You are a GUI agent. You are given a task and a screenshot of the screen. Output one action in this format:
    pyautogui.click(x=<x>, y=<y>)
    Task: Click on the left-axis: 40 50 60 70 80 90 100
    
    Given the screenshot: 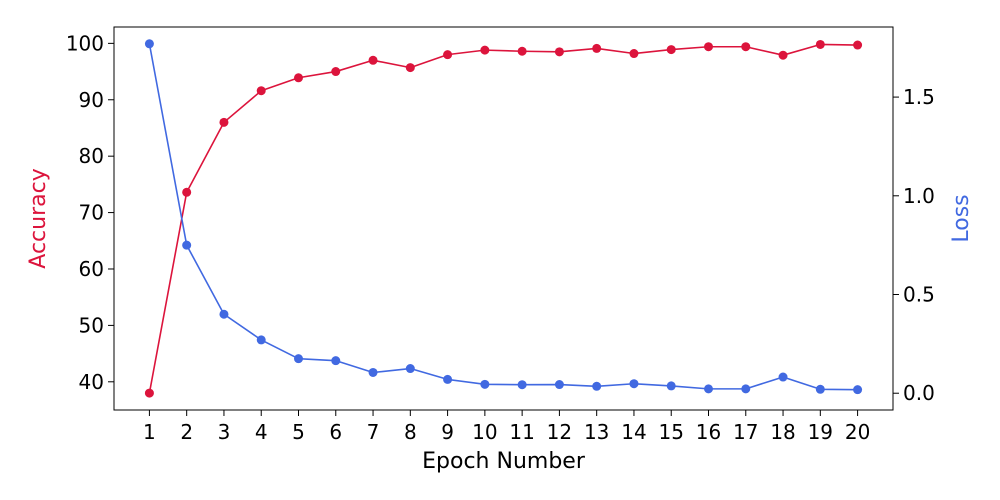 What is the action you would take?
    pyautogui.click(x=90, y=212)
    